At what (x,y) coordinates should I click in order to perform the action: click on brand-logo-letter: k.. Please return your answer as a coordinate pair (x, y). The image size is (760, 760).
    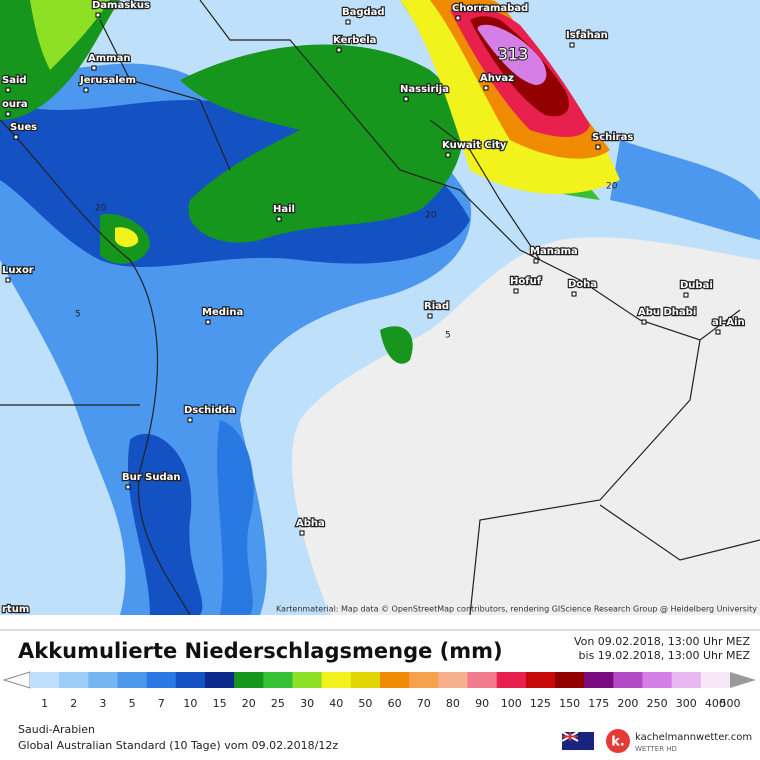
    Looking at the image, I should click on (618, 742).